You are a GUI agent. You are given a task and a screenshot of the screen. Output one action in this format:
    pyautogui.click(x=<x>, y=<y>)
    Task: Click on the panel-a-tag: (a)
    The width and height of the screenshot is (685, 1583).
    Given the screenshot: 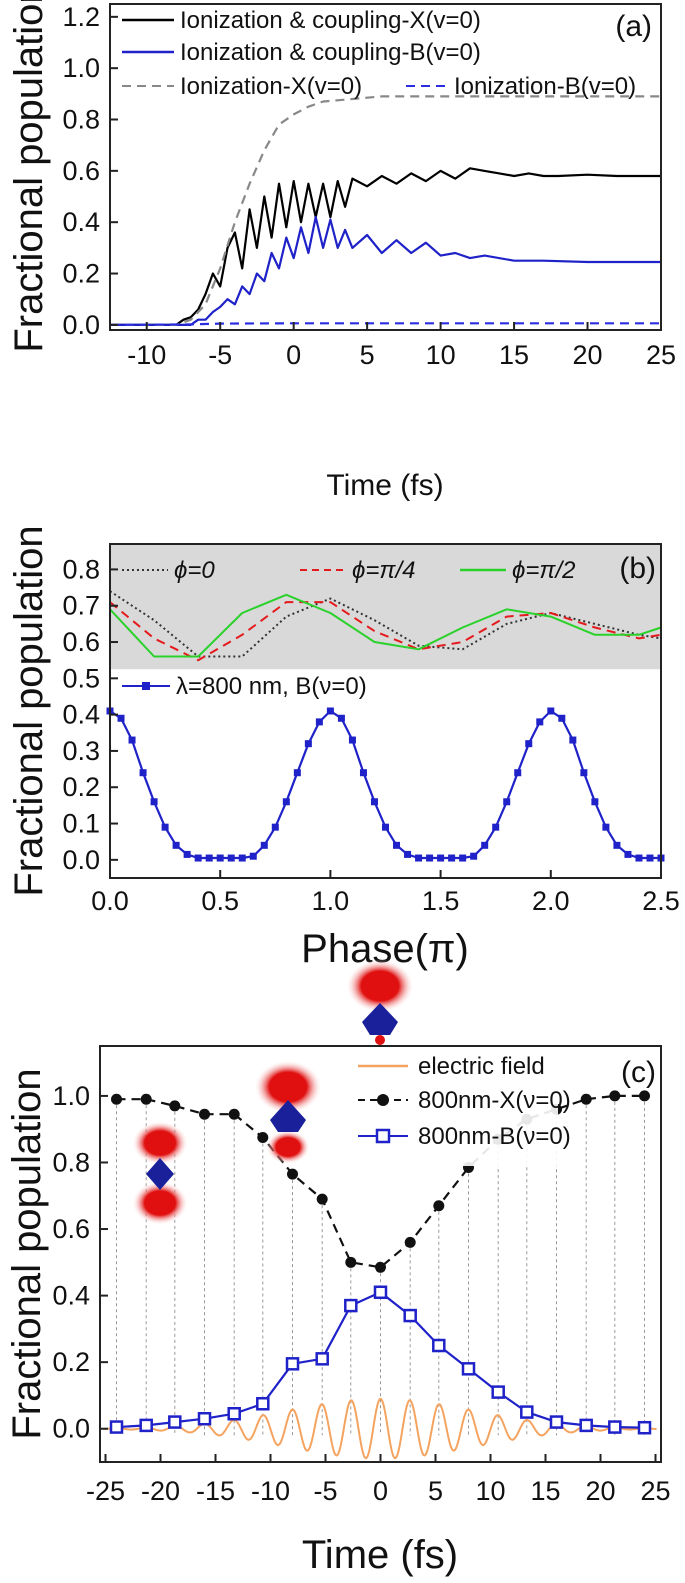 What is the action you would take?
    pyautogui.click(x=633, y=26)
    